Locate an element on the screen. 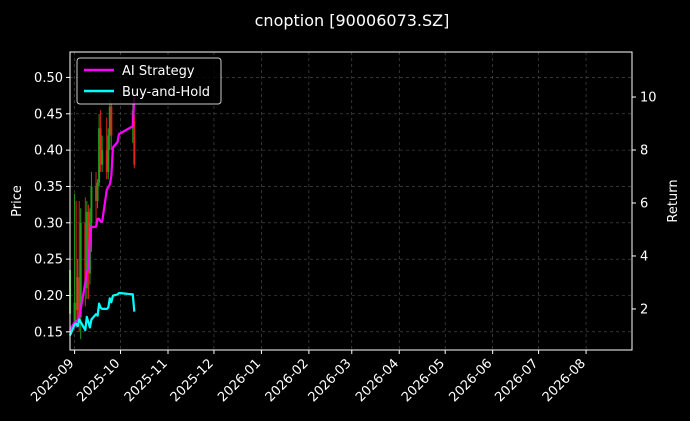 The image size is (690, 421). y2-tick-label: 8 is located at coordinates (644, 151).